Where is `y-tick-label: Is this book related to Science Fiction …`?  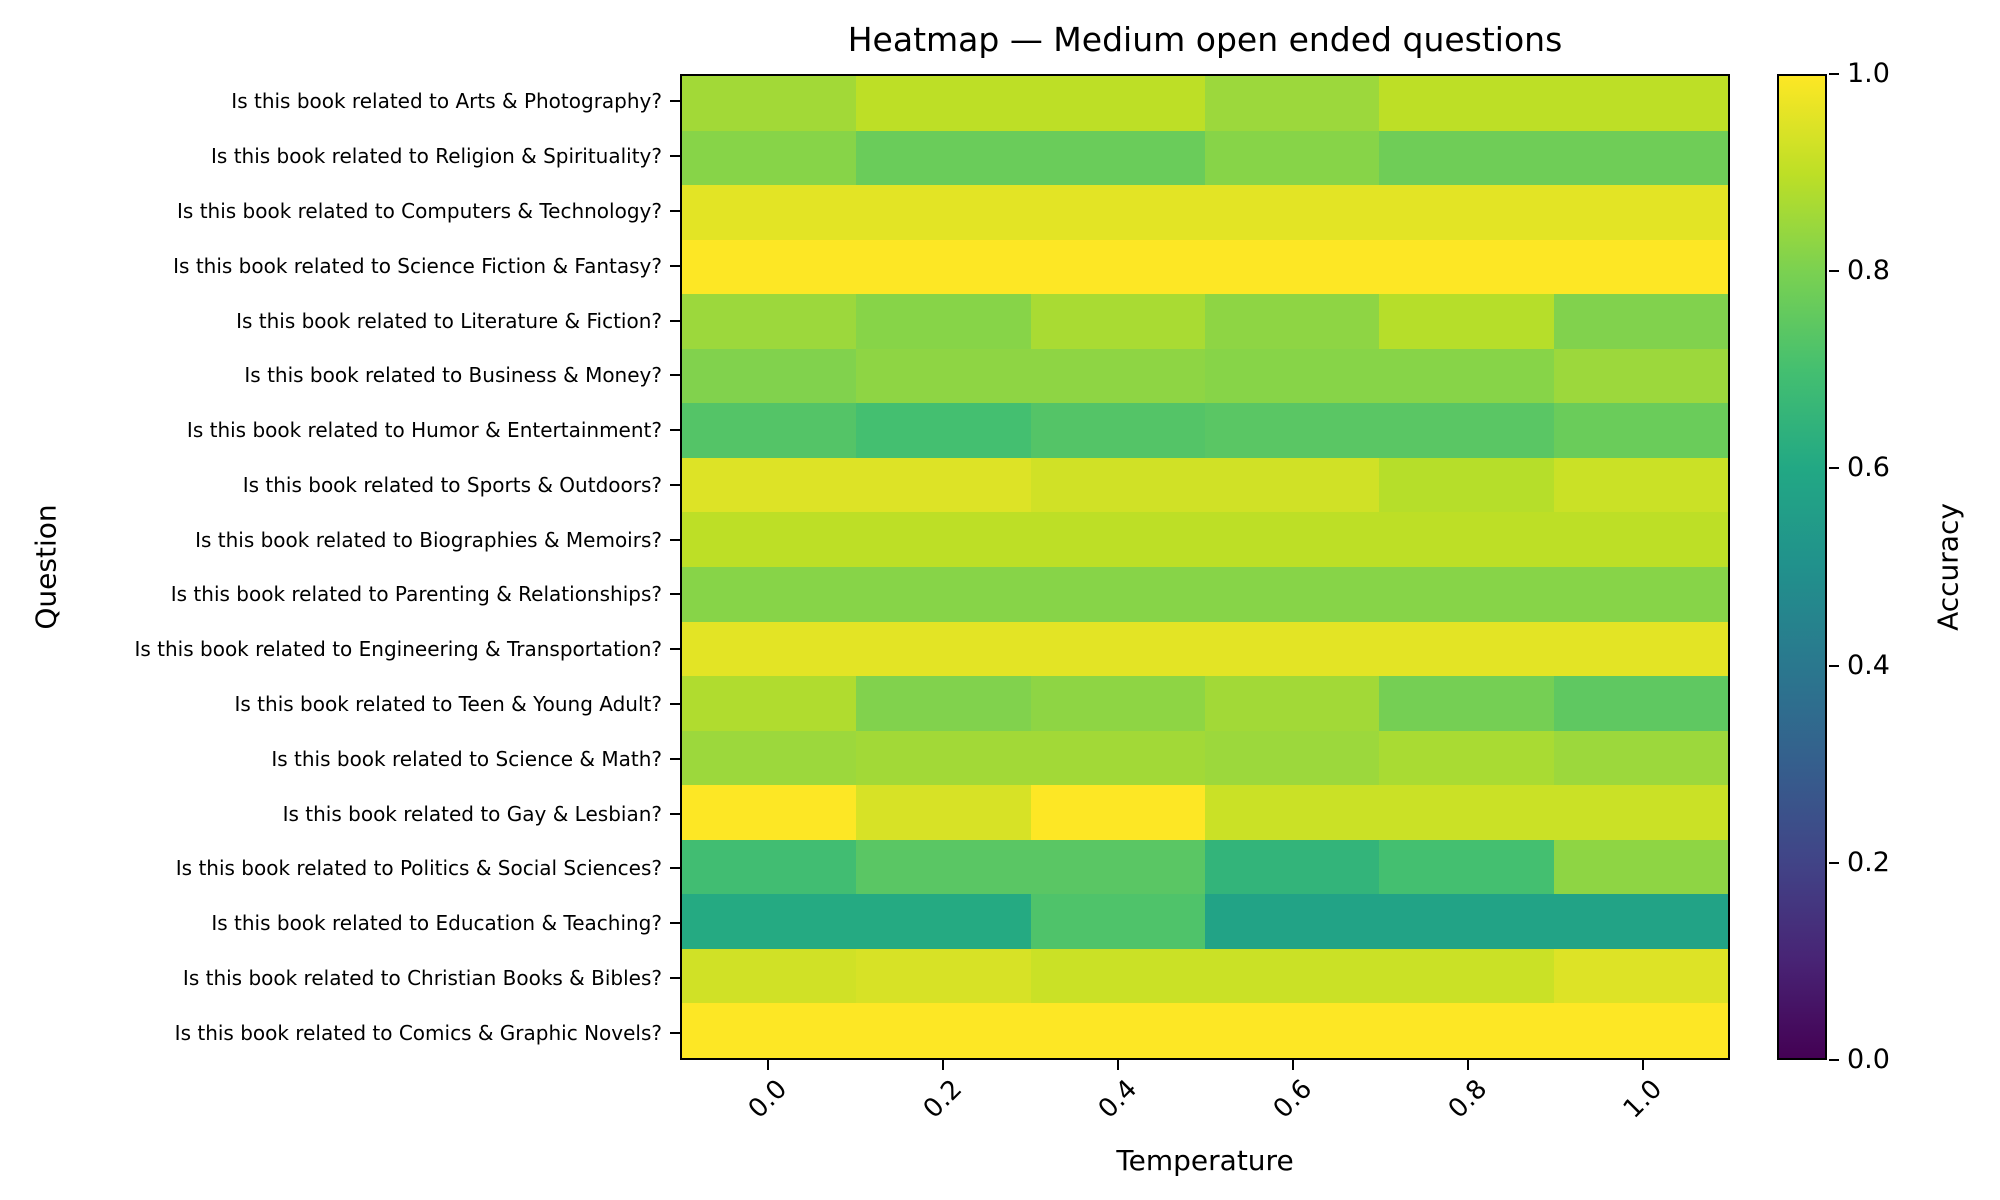 y-tick-label: Is this book related to Science Fiction … is located at coordinates (417, 265).